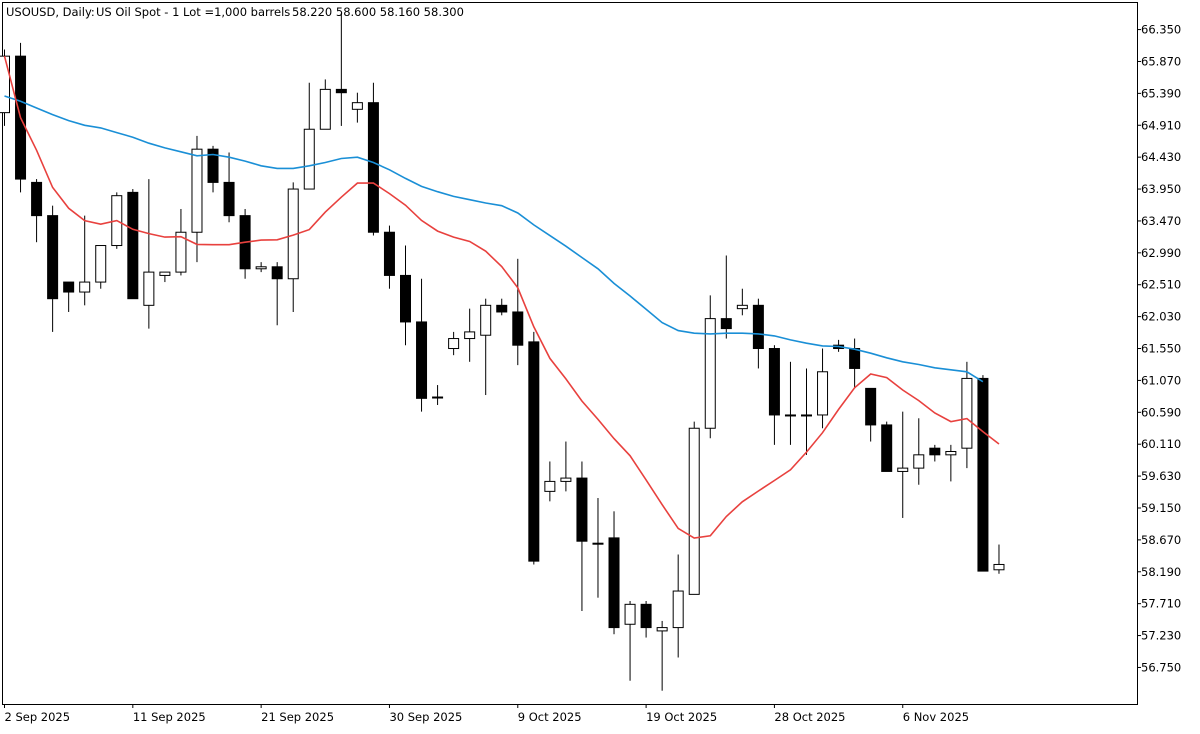 The width and height of the screenshot is (1200, 734). What do you see at coordinates (297, 717) in the screenshot?
I see `time-tick-label: 21 Sep 2025` at bounding box center [297, 717].